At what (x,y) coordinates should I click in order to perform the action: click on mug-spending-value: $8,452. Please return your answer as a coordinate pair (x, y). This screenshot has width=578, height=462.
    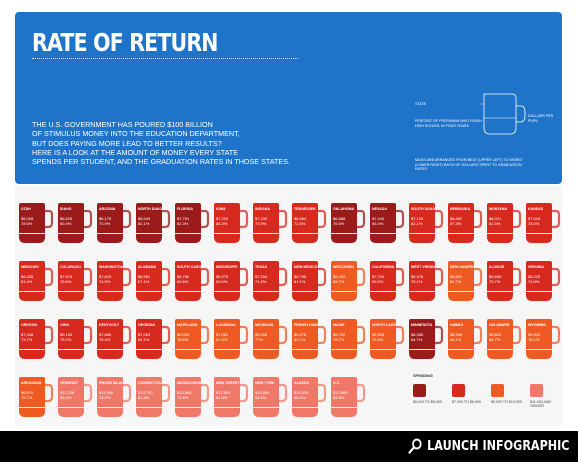
    Looking at the image, I should click on (456, 218).